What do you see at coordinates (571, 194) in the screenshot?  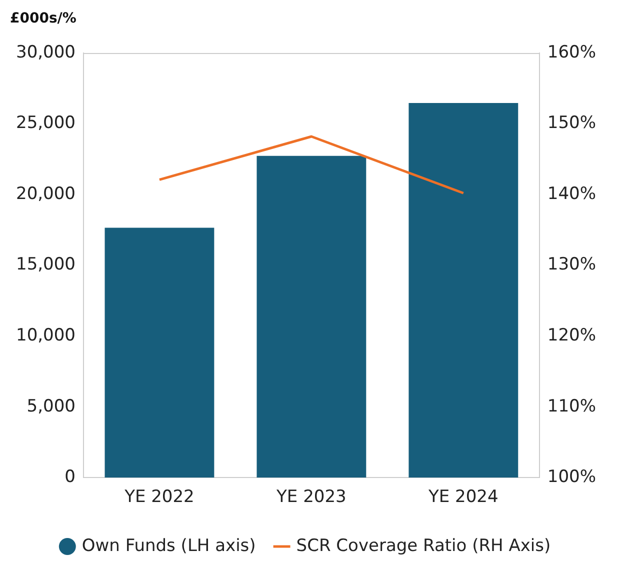 I see `y2-tick-label: 140%` at bounding box center [571, 194].